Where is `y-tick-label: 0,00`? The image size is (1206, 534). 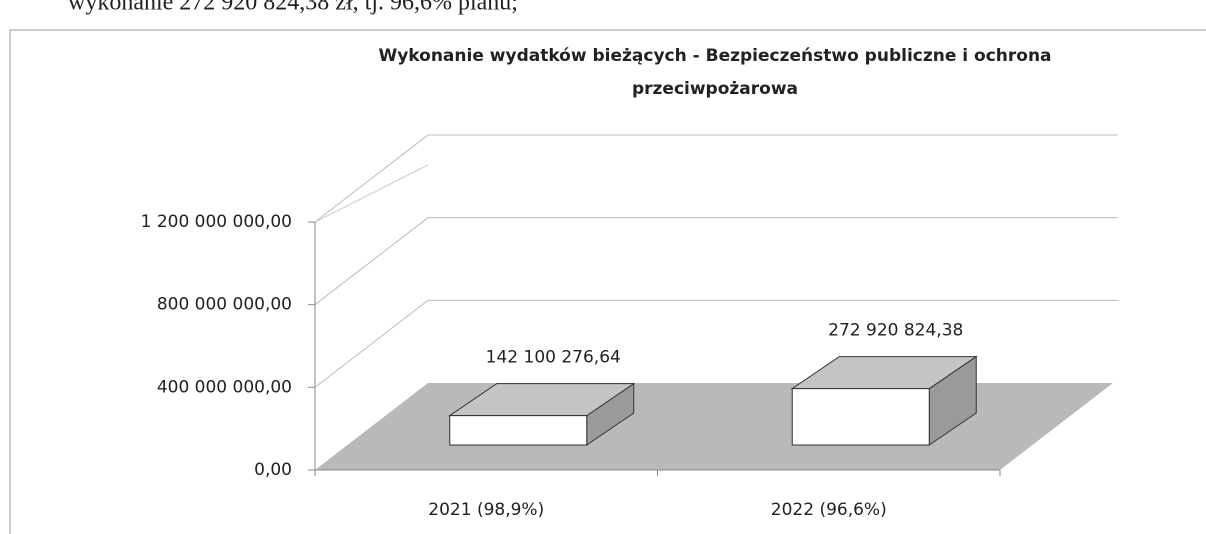
y-tick-label: 0,00 is located at coordinates (273, 470).